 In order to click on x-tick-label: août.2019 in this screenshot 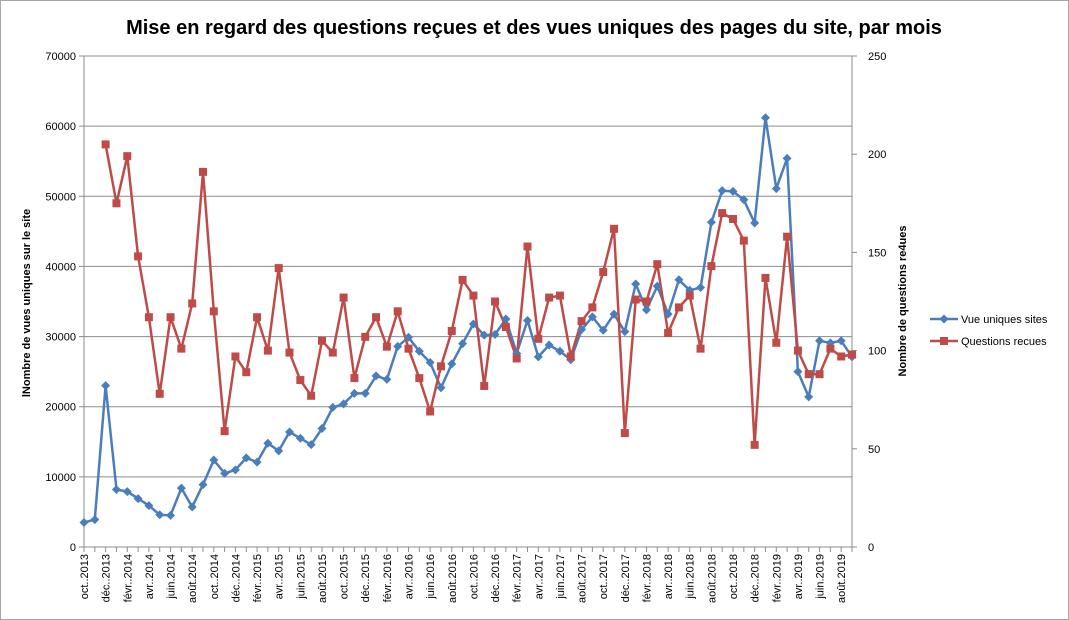, I will do `click(842, 578)`.